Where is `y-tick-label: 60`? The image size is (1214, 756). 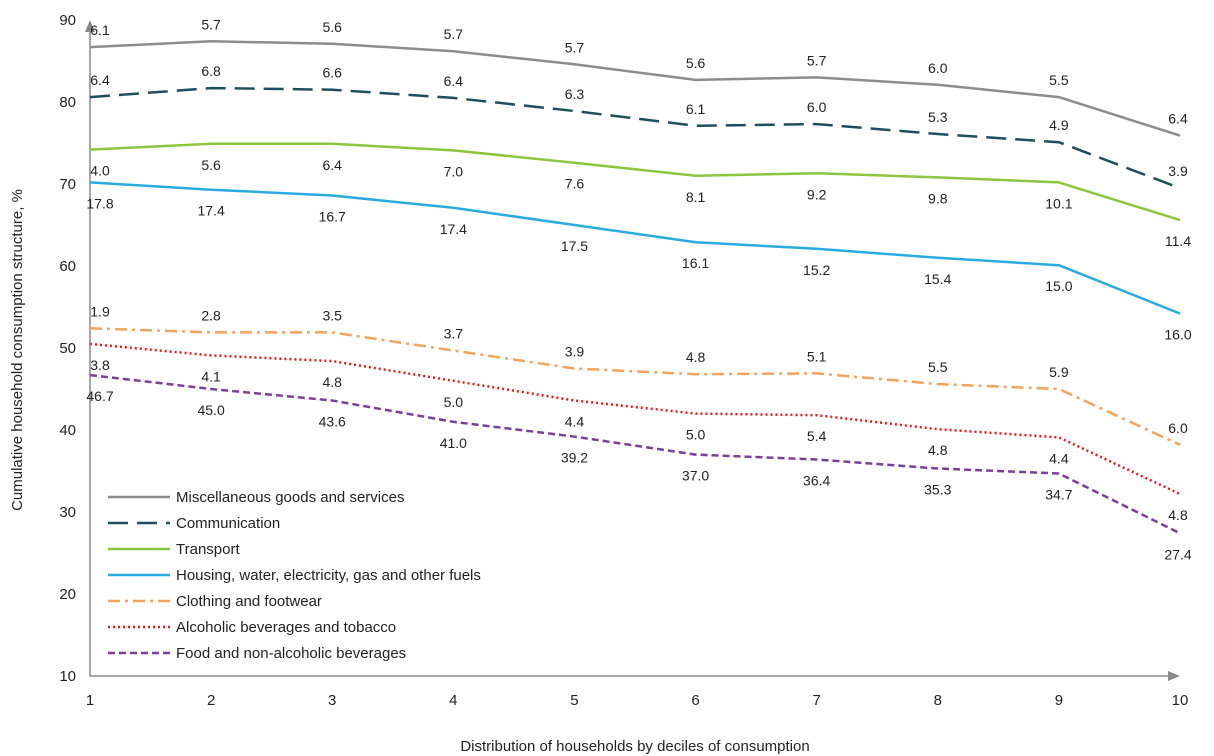 y-tick-label: 60 is located at coordinates (67, 266).